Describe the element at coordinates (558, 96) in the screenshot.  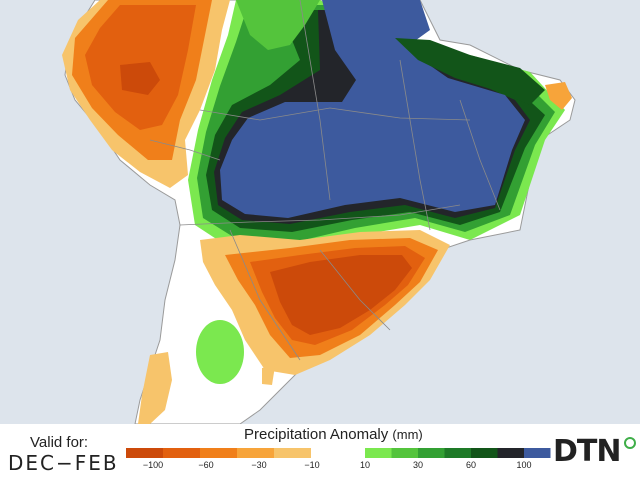
I see `dry-zone-northeast-tip` at that location.